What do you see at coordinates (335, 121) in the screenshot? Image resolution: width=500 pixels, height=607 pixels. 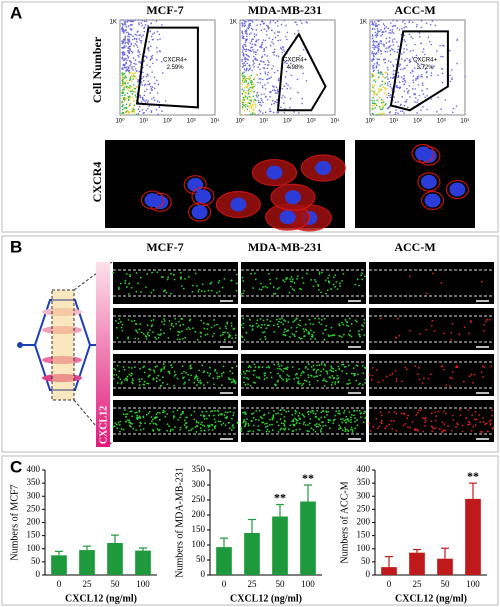 I see `flow-x-tick: 10⁴` at bounding box center [335, 121].